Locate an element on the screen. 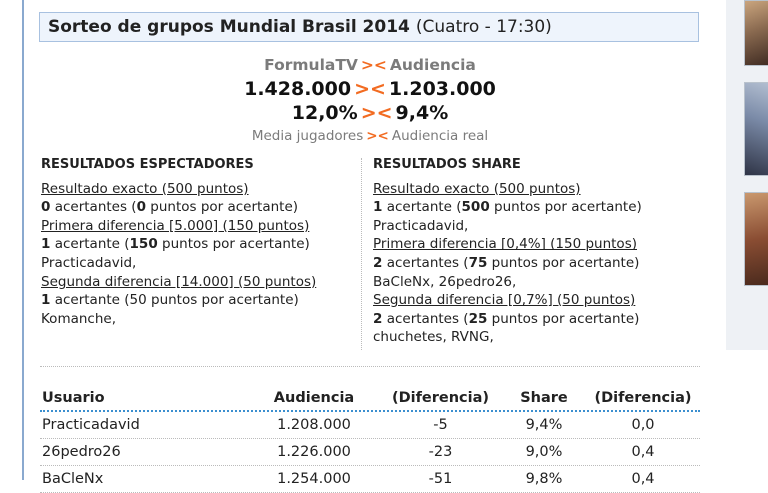  share-first-summary: 2 acertantes (75 puntos por acertante) is located at coordinates (506, 262).